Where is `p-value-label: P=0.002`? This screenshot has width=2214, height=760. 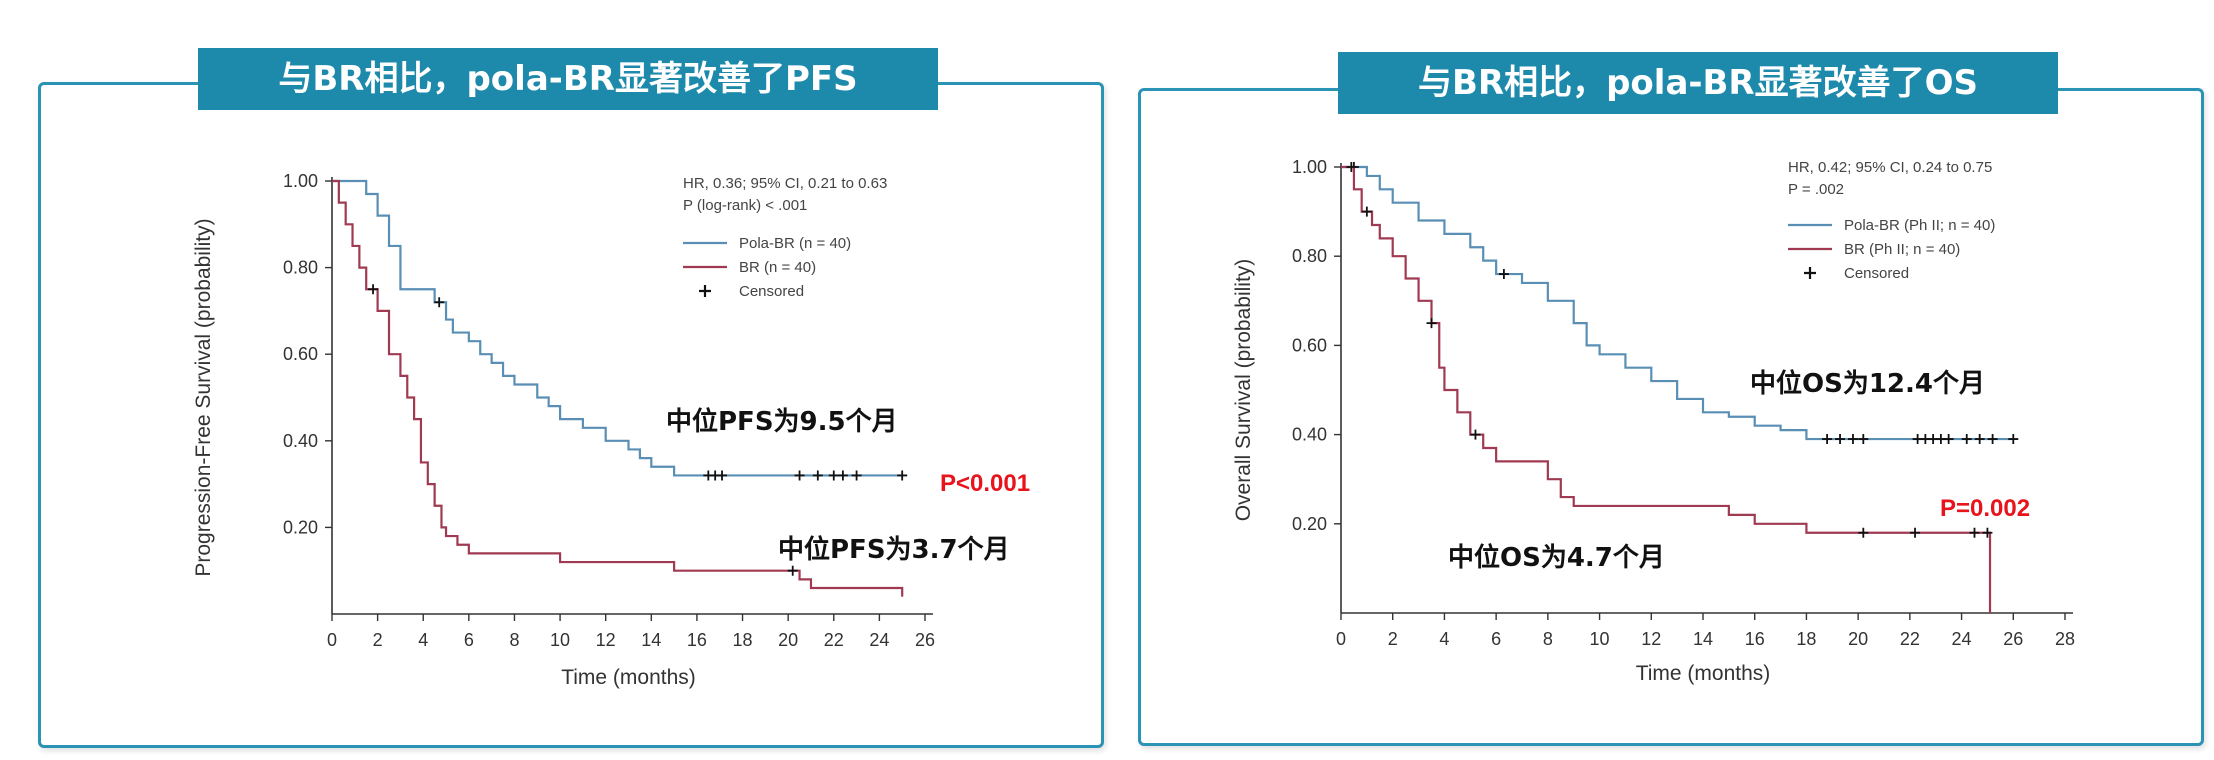
p-value-label: P=0.002 is located at coordinates (1985, 508).